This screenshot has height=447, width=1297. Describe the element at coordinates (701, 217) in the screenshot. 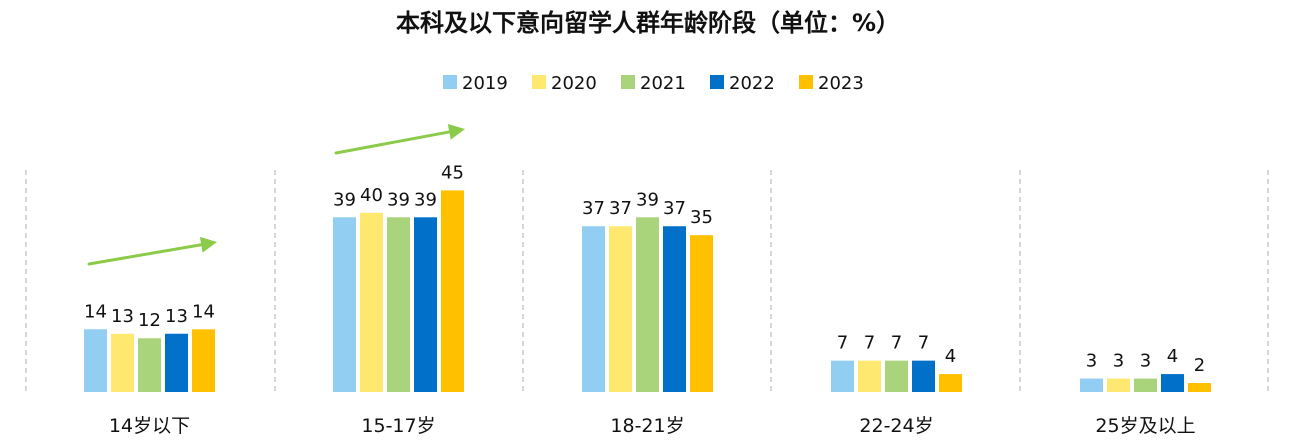

I see `data-label: 35` at that location.